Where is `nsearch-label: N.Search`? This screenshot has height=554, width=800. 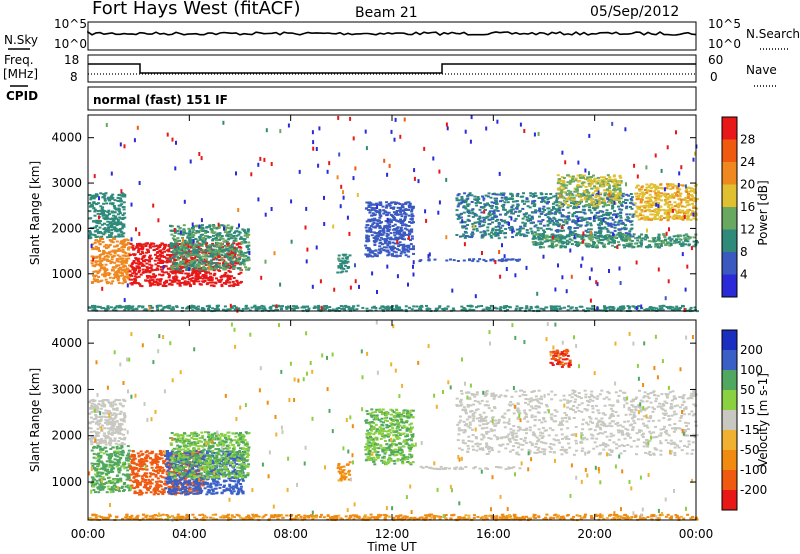 nsearch-label: N.Search is located at coordinates (773, 34).